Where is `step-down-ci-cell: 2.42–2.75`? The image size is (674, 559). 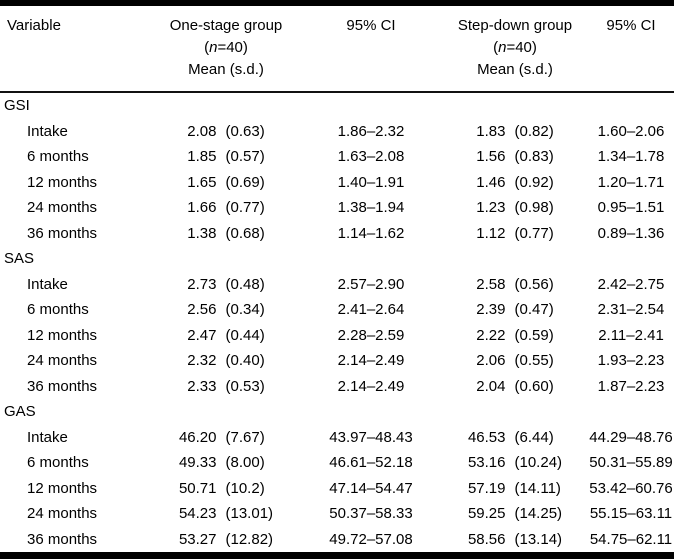
step-down-ci-cell: 2.42–2.75 is located at coordinates (631, 284).